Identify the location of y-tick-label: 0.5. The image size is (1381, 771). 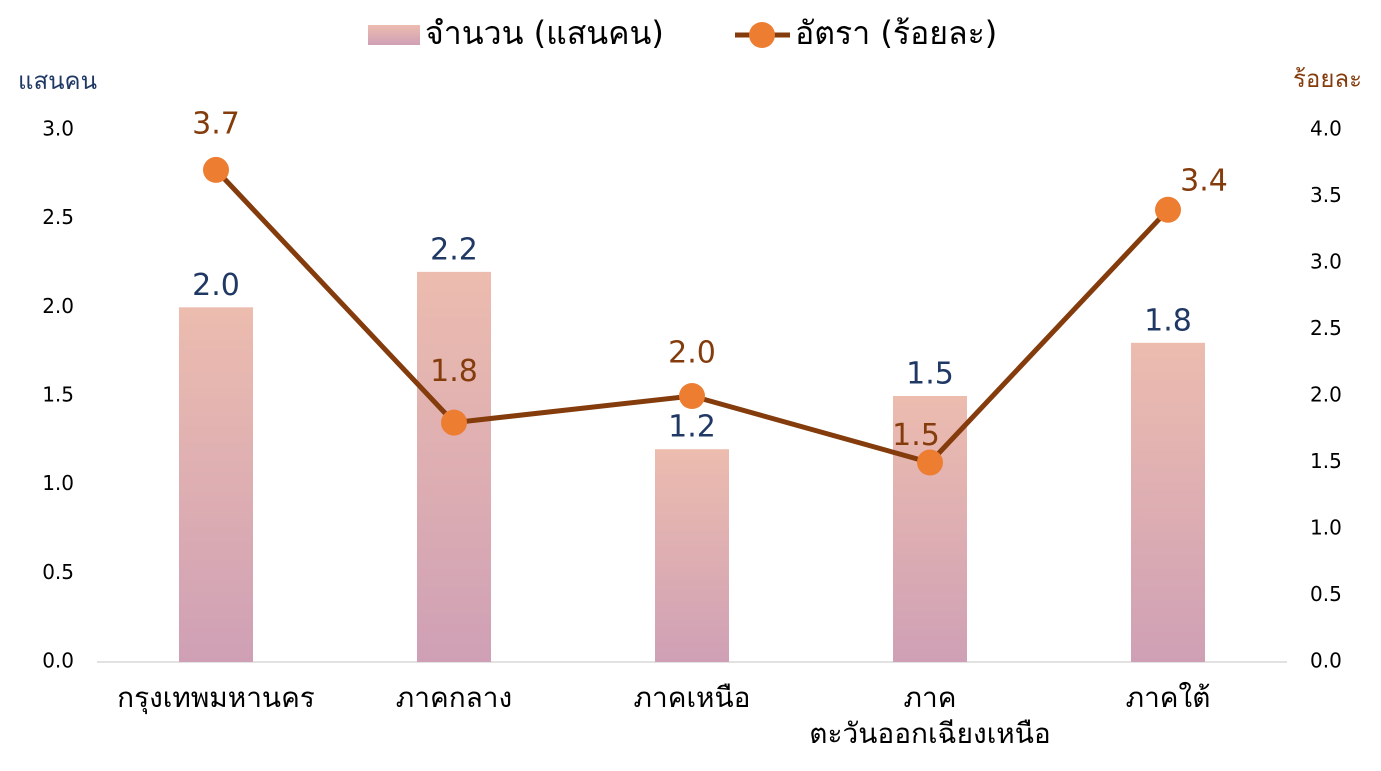
(58, 572).